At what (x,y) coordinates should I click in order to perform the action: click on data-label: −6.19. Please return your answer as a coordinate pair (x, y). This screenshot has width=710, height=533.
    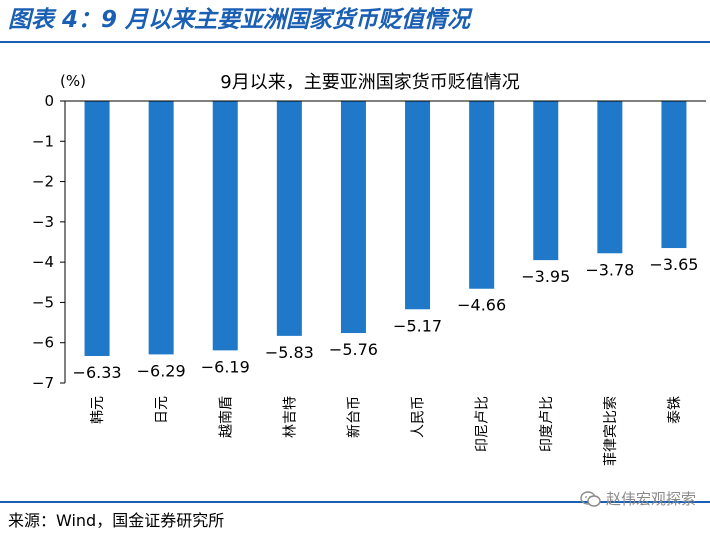
    Looking at the image, I should click on (225, 366).